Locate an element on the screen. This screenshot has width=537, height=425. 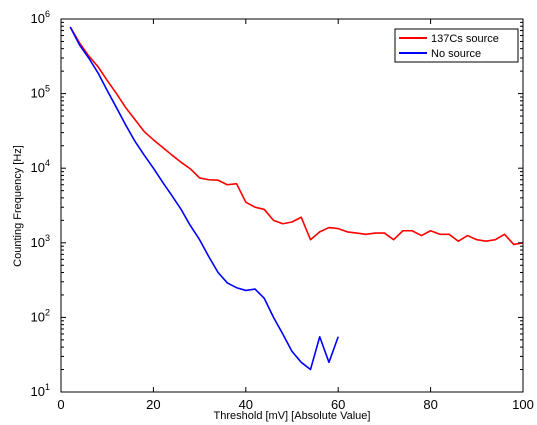
x-tick-label: 0 is located at coordinates (60, 404).